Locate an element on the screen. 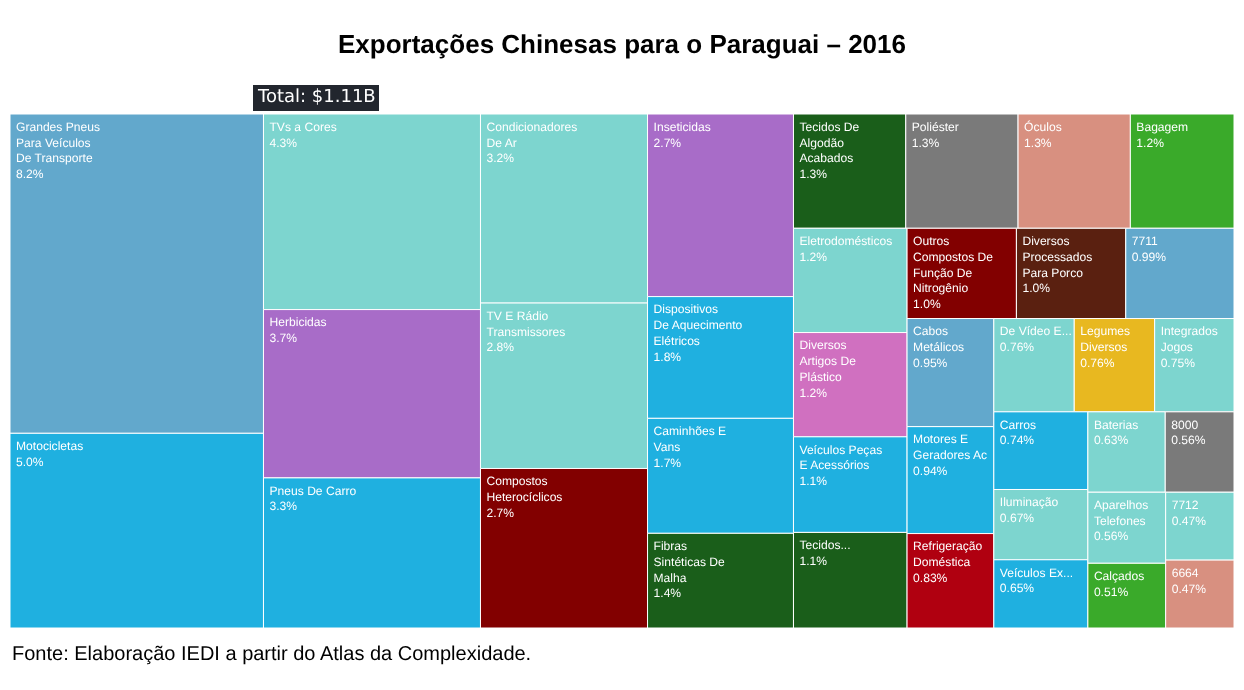  text: Exportações Chinesas para o Paraguai – 2016 is located at coordinates (622, 43).